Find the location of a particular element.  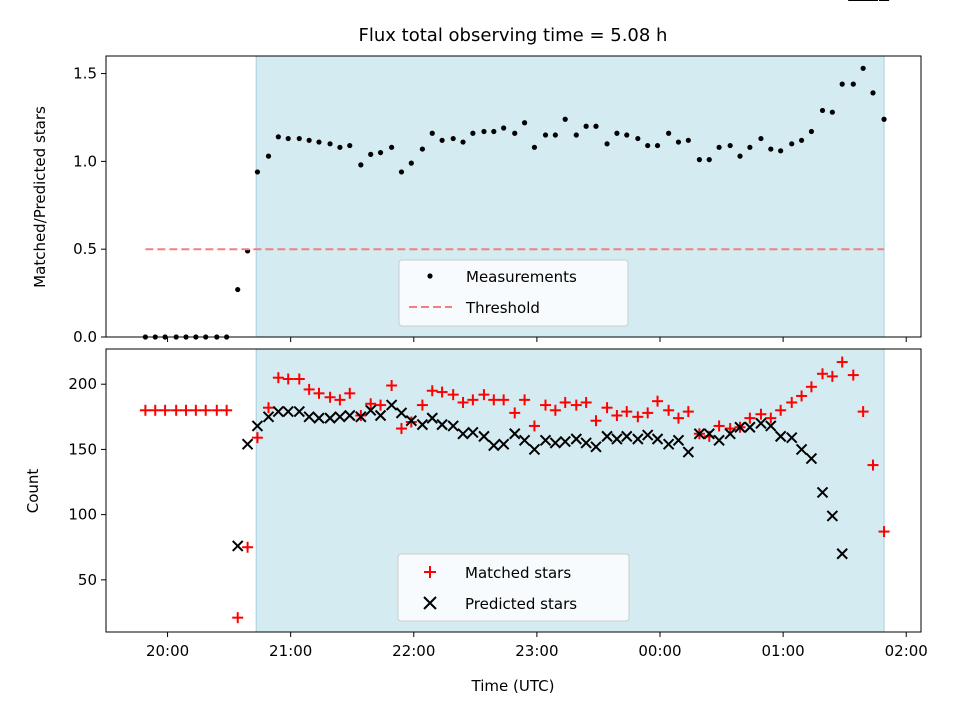

ratio-legend-box is located at coordinates (513, 293).